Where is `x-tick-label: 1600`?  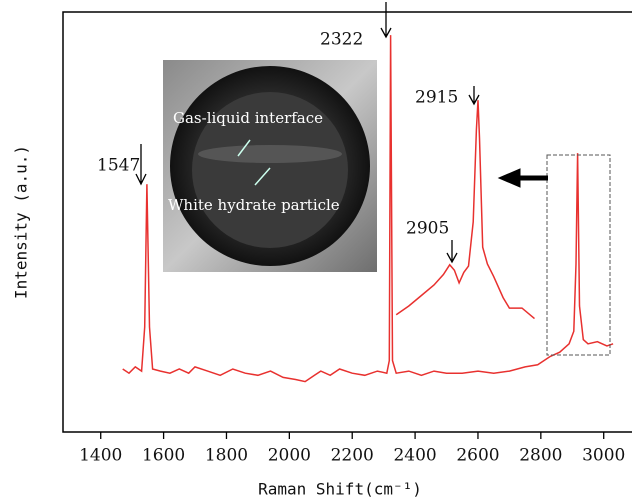 x-tick-label: 1600 is located at coordinates (163, 456).